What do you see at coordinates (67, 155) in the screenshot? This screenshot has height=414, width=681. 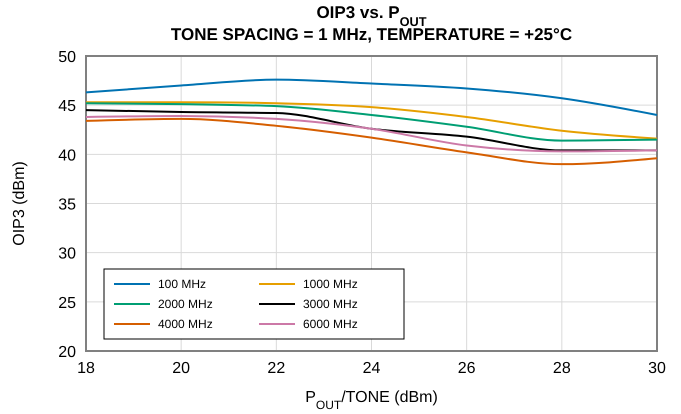 I see `y-tick-label: 40` at bounding box center [67, 155].